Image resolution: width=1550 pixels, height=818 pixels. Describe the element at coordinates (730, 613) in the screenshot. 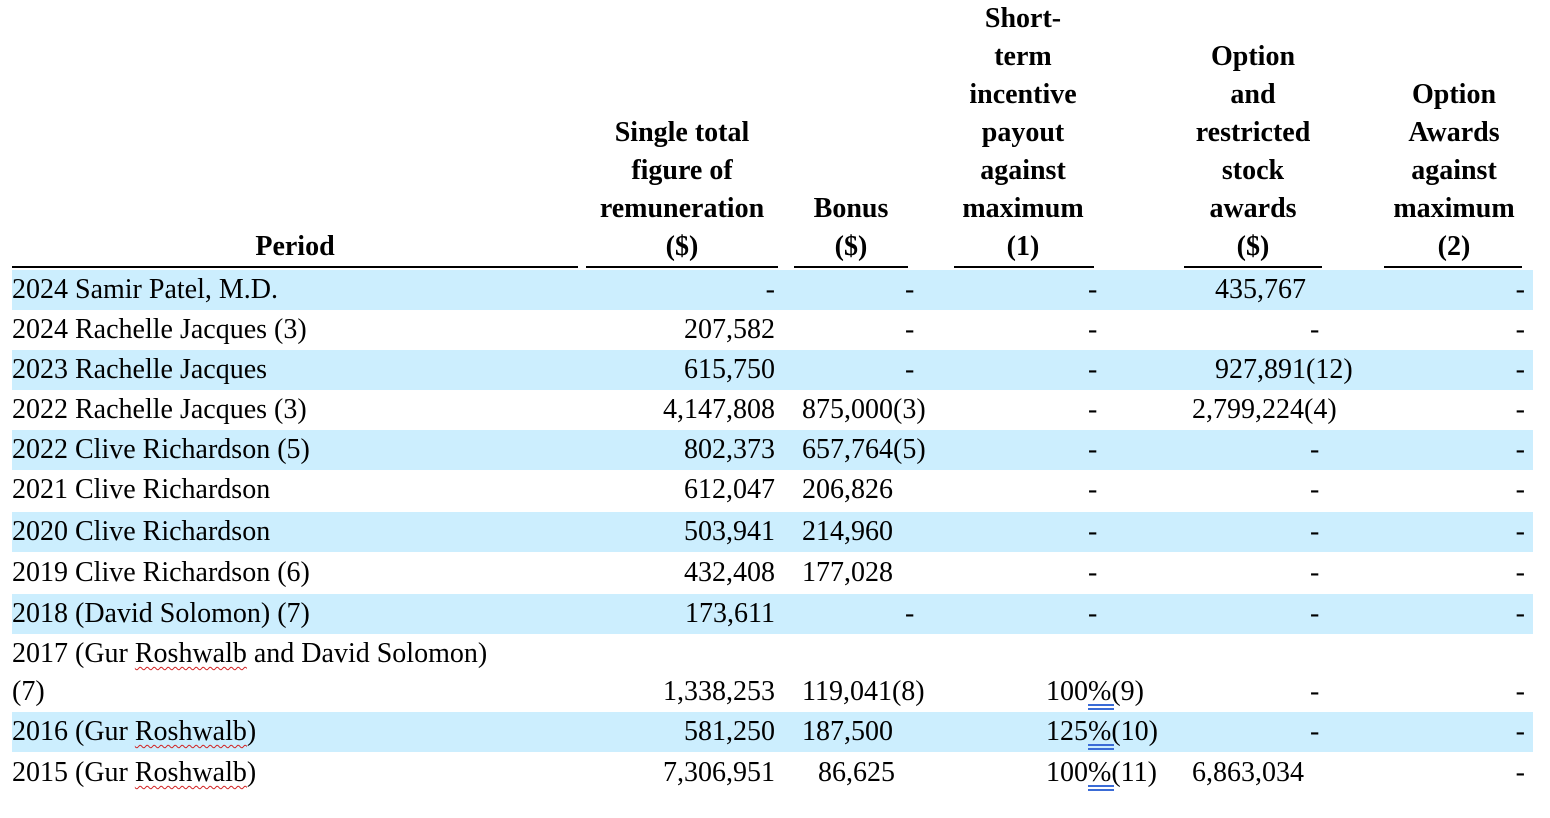

I see `total-cell: 173,611` at that location.